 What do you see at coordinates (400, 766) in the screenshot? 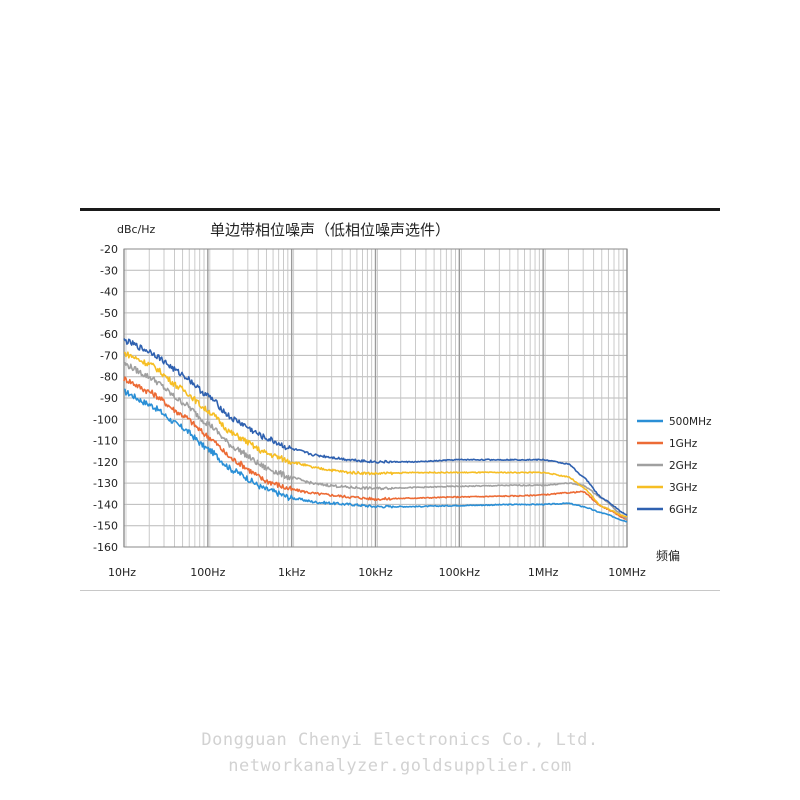
I see `watermark-url: networkanalyzer.goldsupplier.com` at bounding box center [400, 766].